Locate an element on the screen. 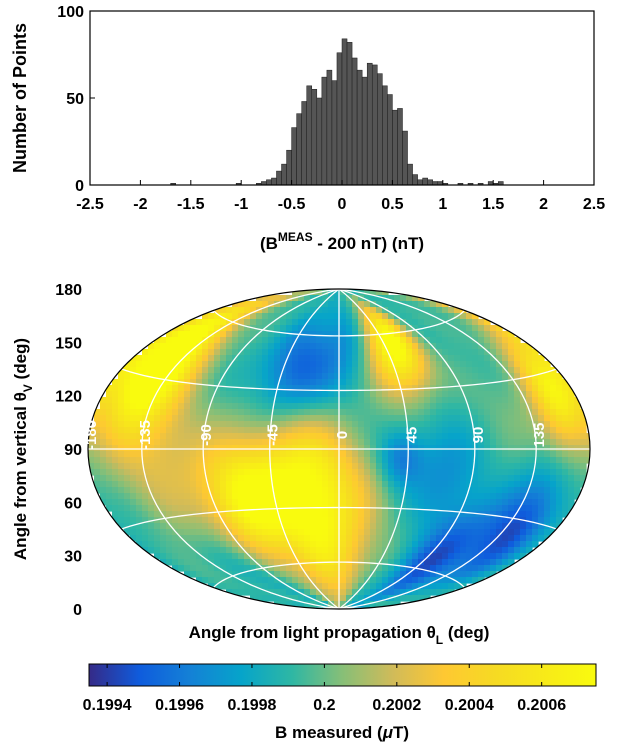  map-y-tick-label: 90 is located at coordinates (73, 450).